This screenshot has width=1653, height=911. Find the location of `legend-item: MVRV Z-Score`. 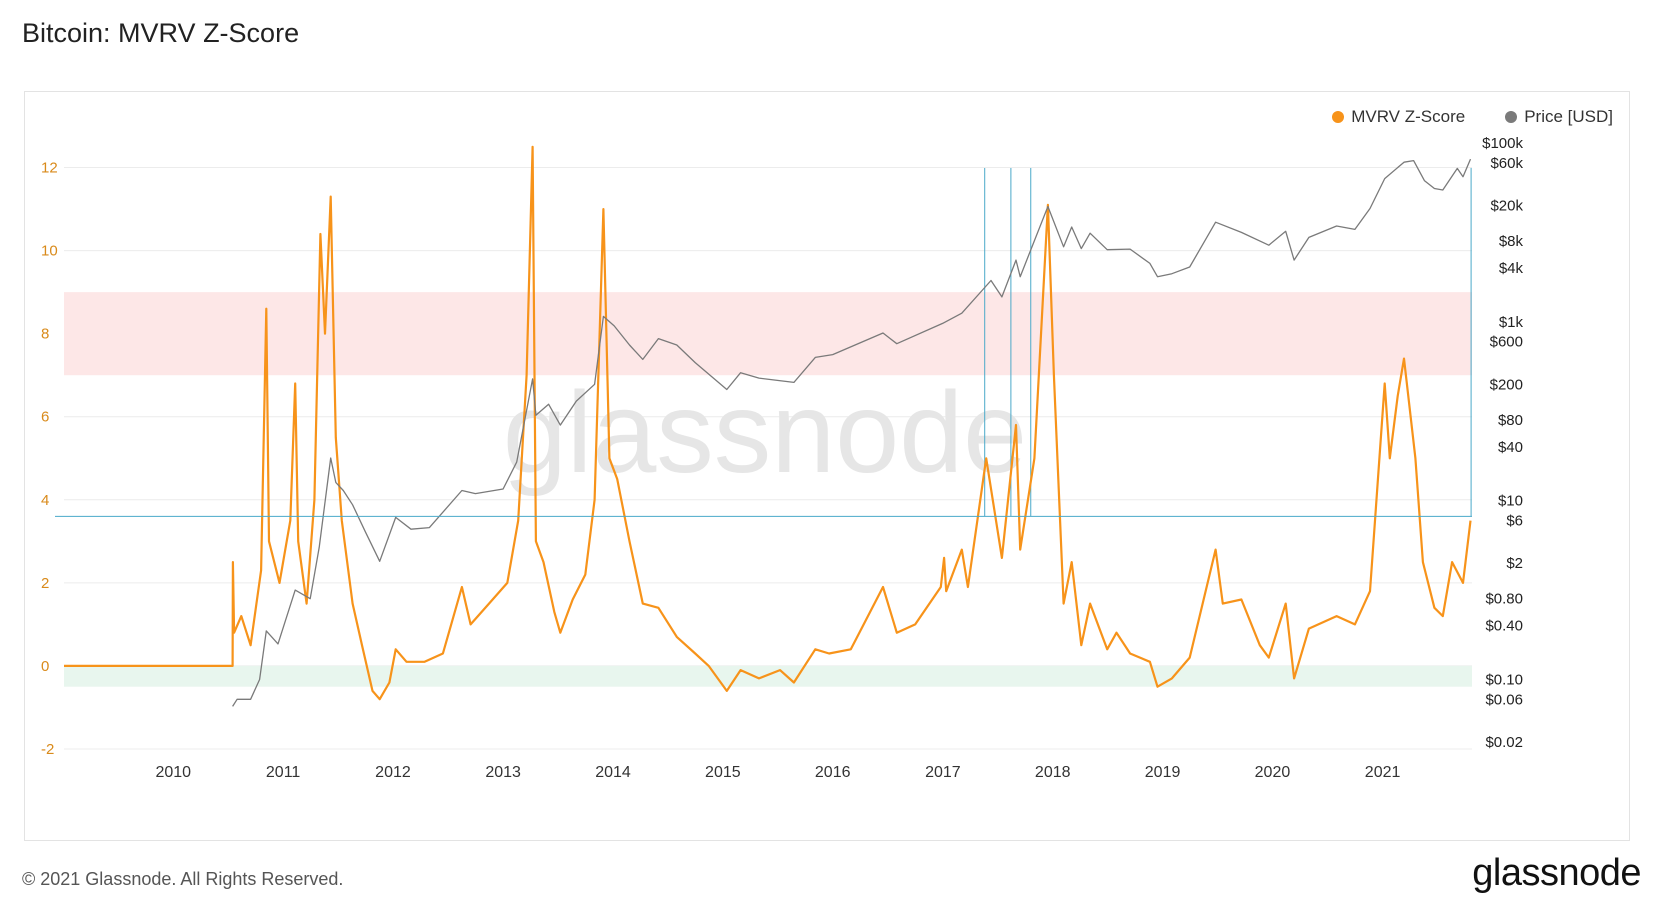

legend-item: MVRV Z-Score is located at coordinates (1398, 117).